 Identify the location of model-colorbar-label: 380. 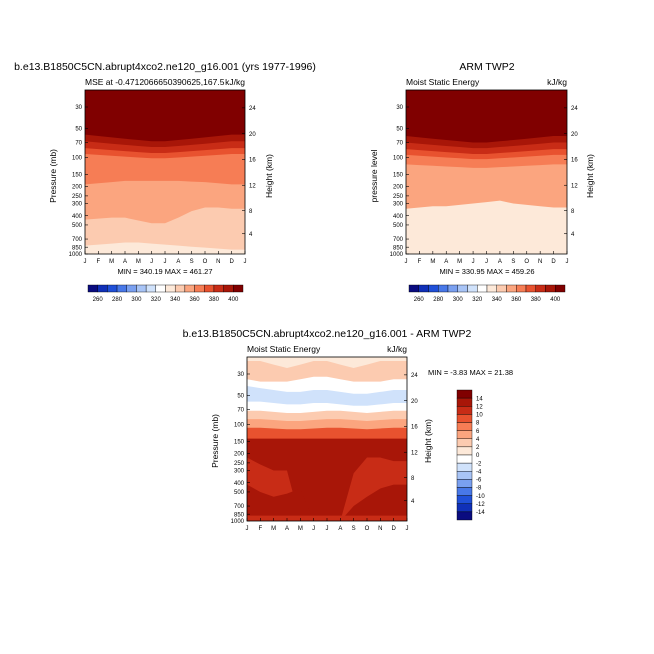
(214, 300).